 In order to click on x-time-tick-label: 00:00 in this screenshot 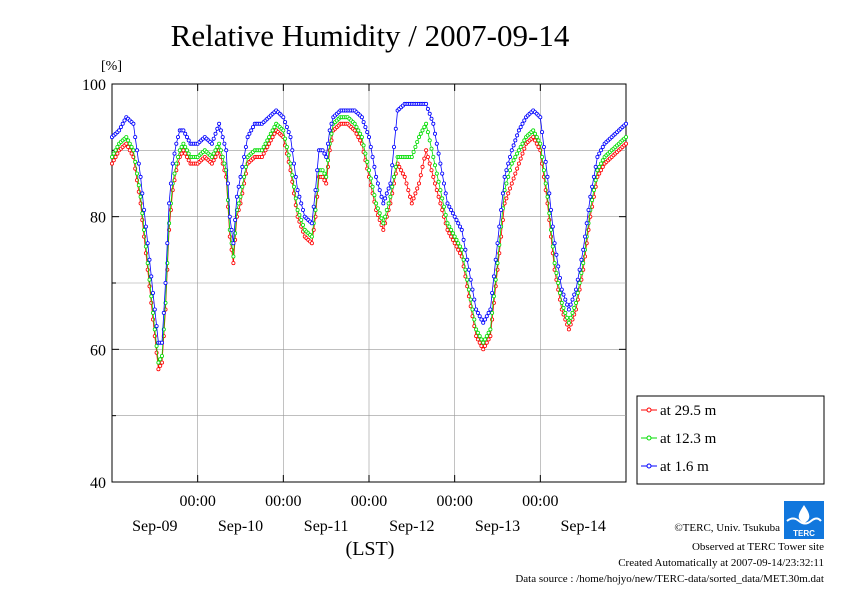, I will do `click(540, 501)`.